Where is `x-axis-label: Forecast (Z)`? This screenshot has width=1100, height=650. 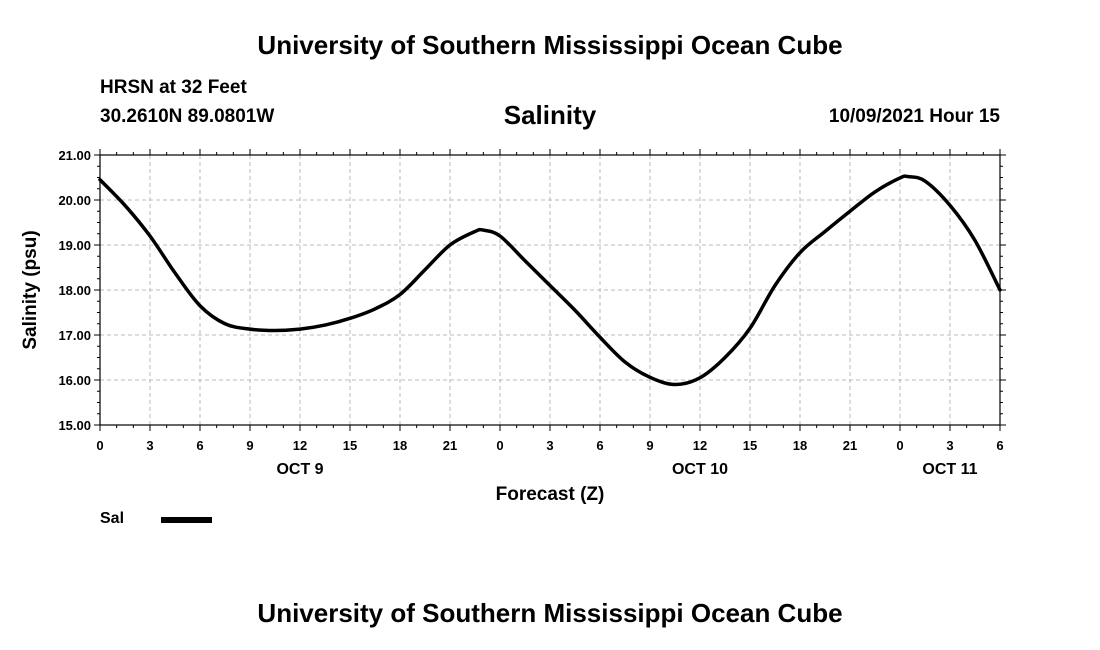 x-axis-label: Forecast (Z) is located at coordinates (550, 494).